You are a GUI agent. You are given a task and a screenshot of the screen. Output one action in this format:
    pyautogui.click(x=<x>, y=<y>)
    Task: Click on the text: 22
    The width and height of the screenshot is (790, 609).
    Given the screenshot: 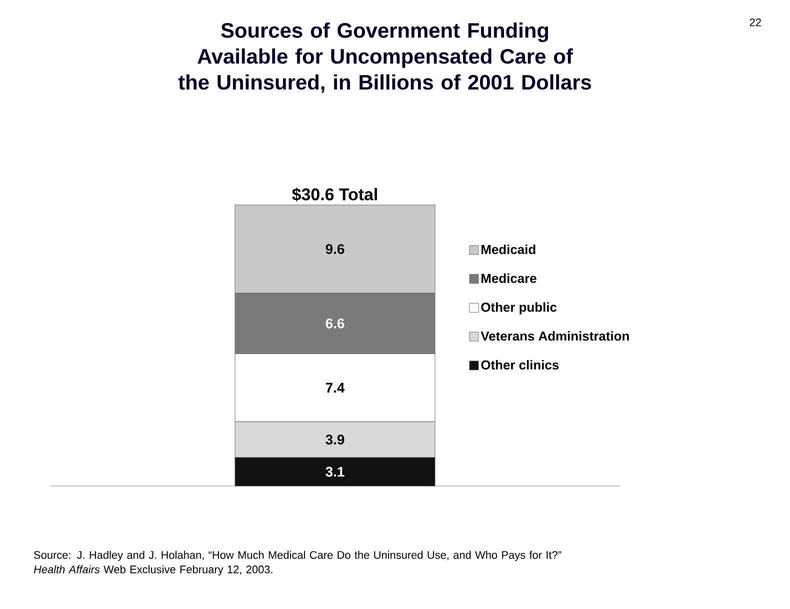 What is the action you would take?
    pyautogui.click(x=755, y=22)
    